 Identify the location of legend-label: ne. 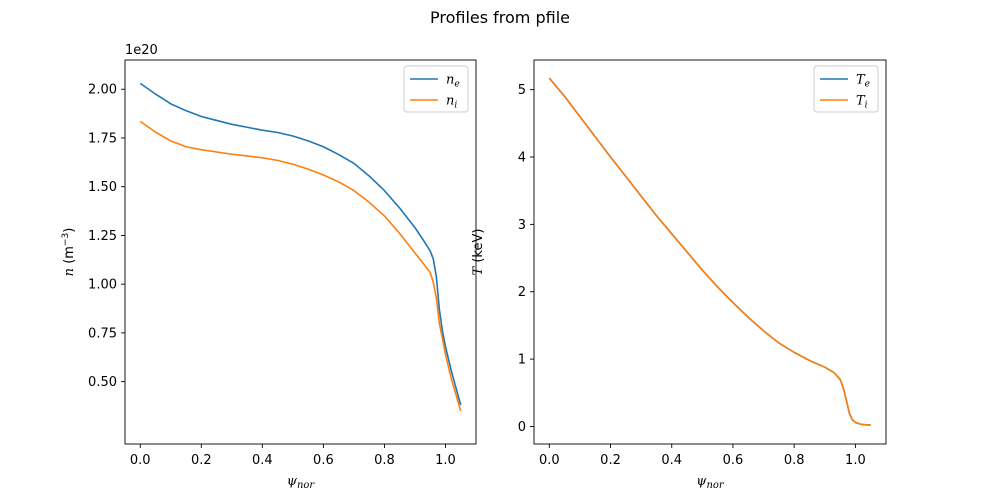
(453, 81).